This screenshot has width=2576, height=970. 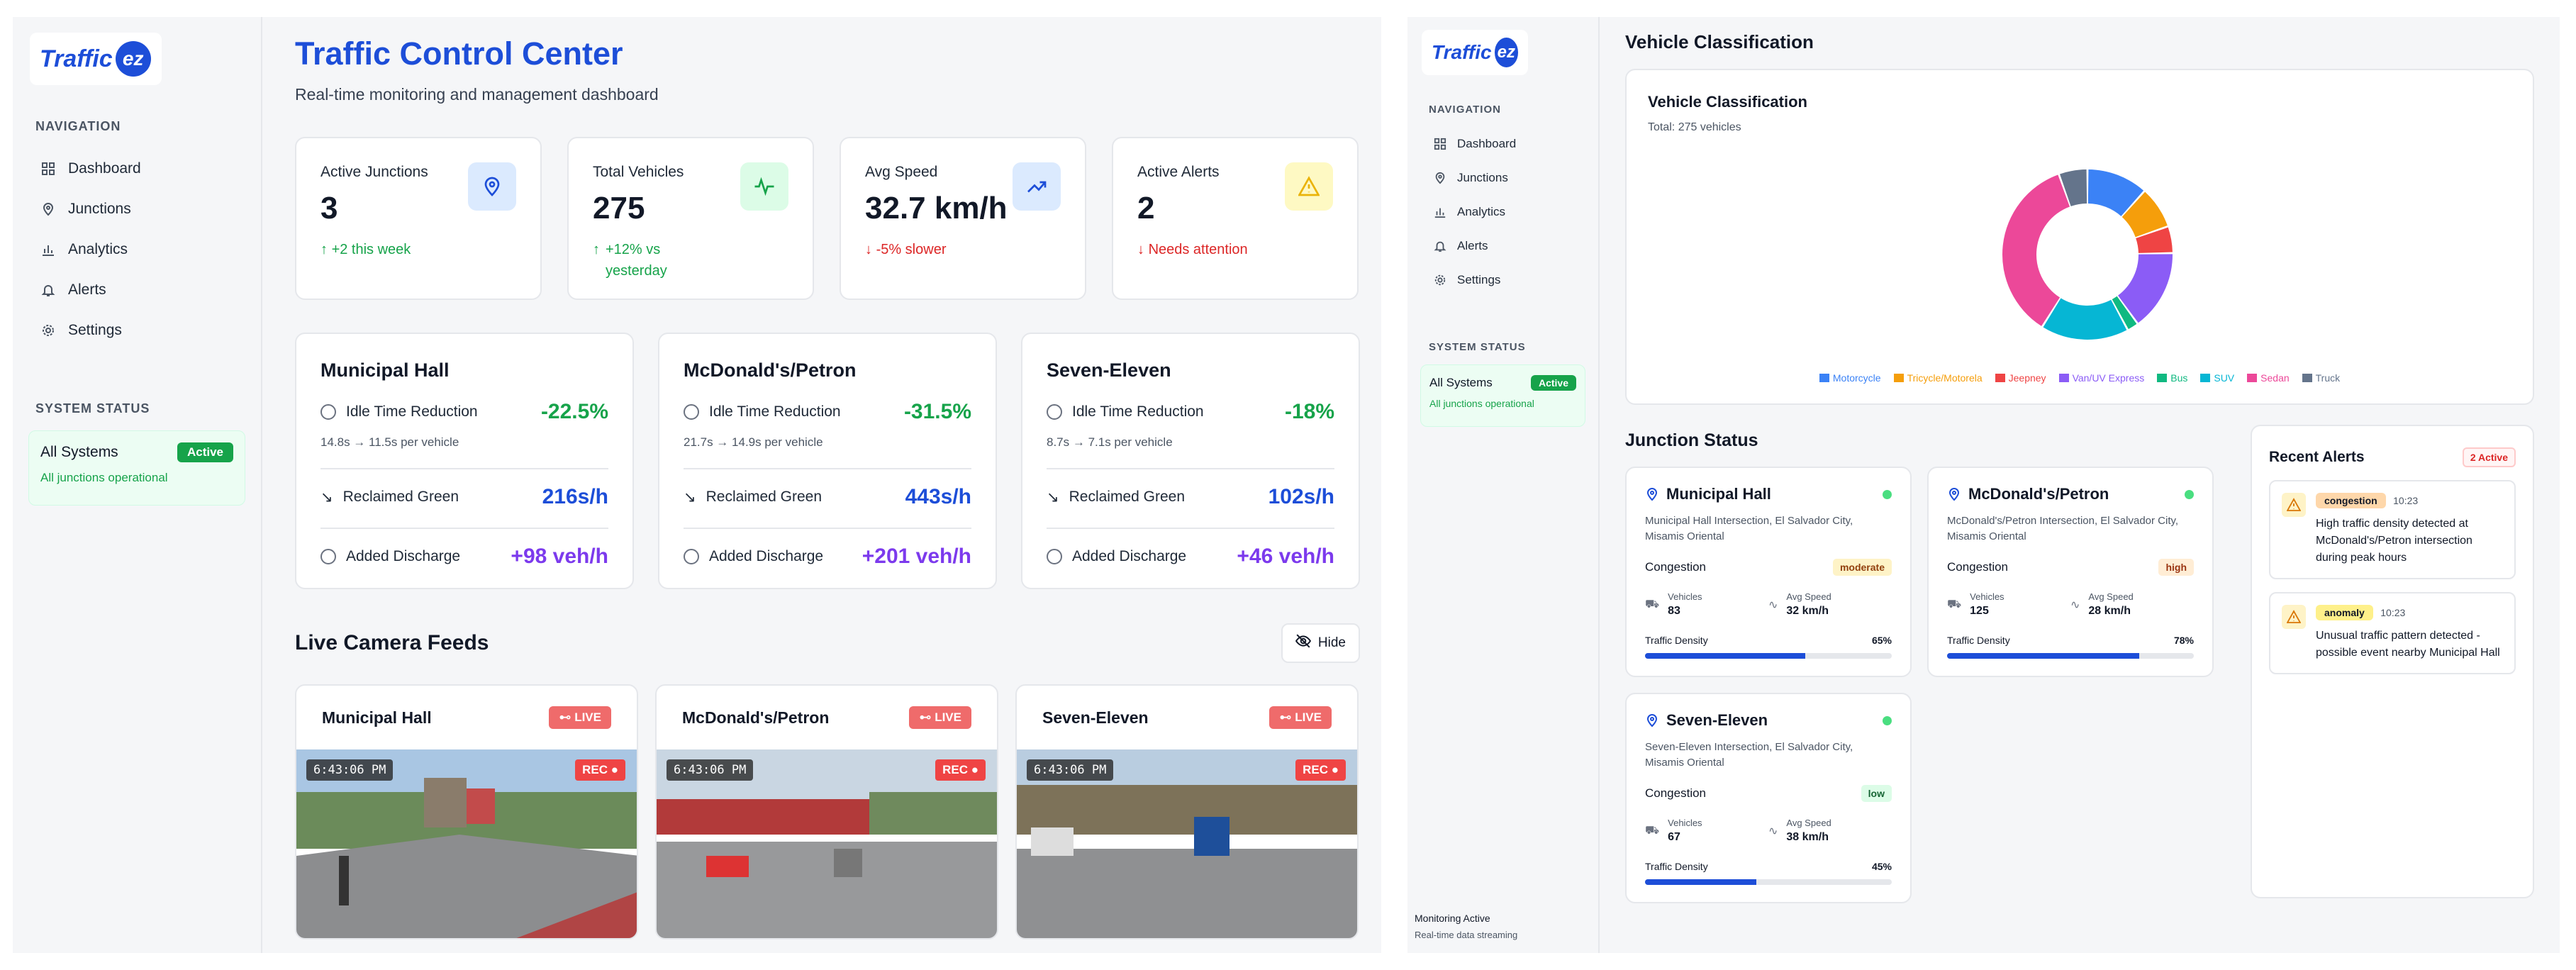 What do you see at coordinates (2020, 378) in the screenshot?
I see `legend-item: Jeepney` at bounding box center [2020, 378].